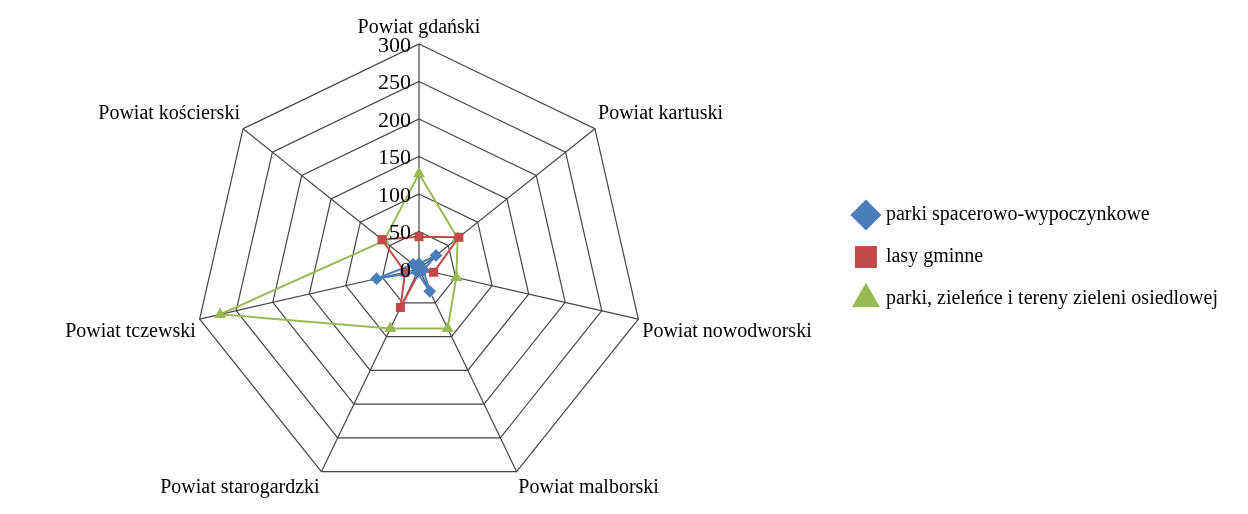 This screenshot has width=1248, height=514. What do you see at coordinates (419, 27) in the screenshot?
I see `spoke-label: Powiat gdański` at bounding box center [419, 27].